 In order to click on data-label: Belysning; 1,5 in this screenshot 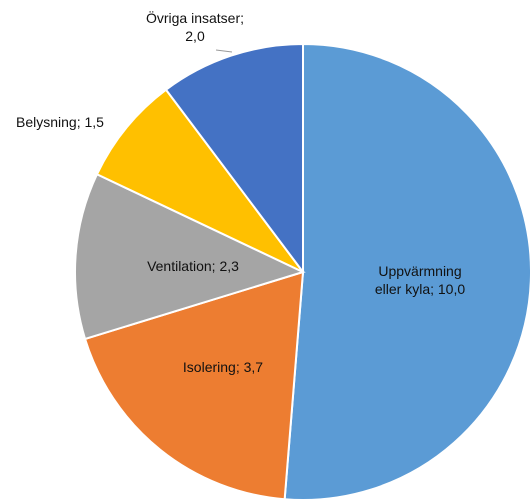, I will do `click(60, 122)`.